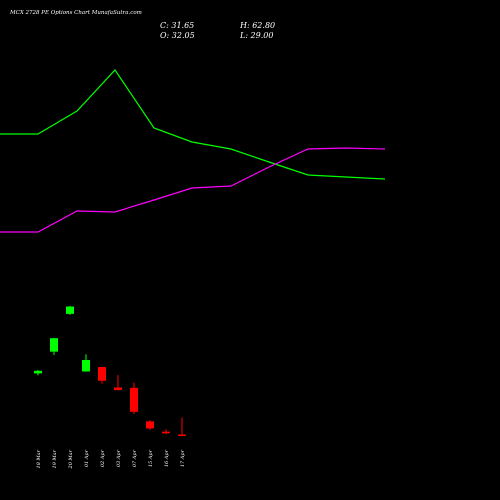 This screenshot has height=500, width=500. Describe the element at coordinates (87, 458) in the screenshot. I see `x-tick-label: 01 Apr` at that location.